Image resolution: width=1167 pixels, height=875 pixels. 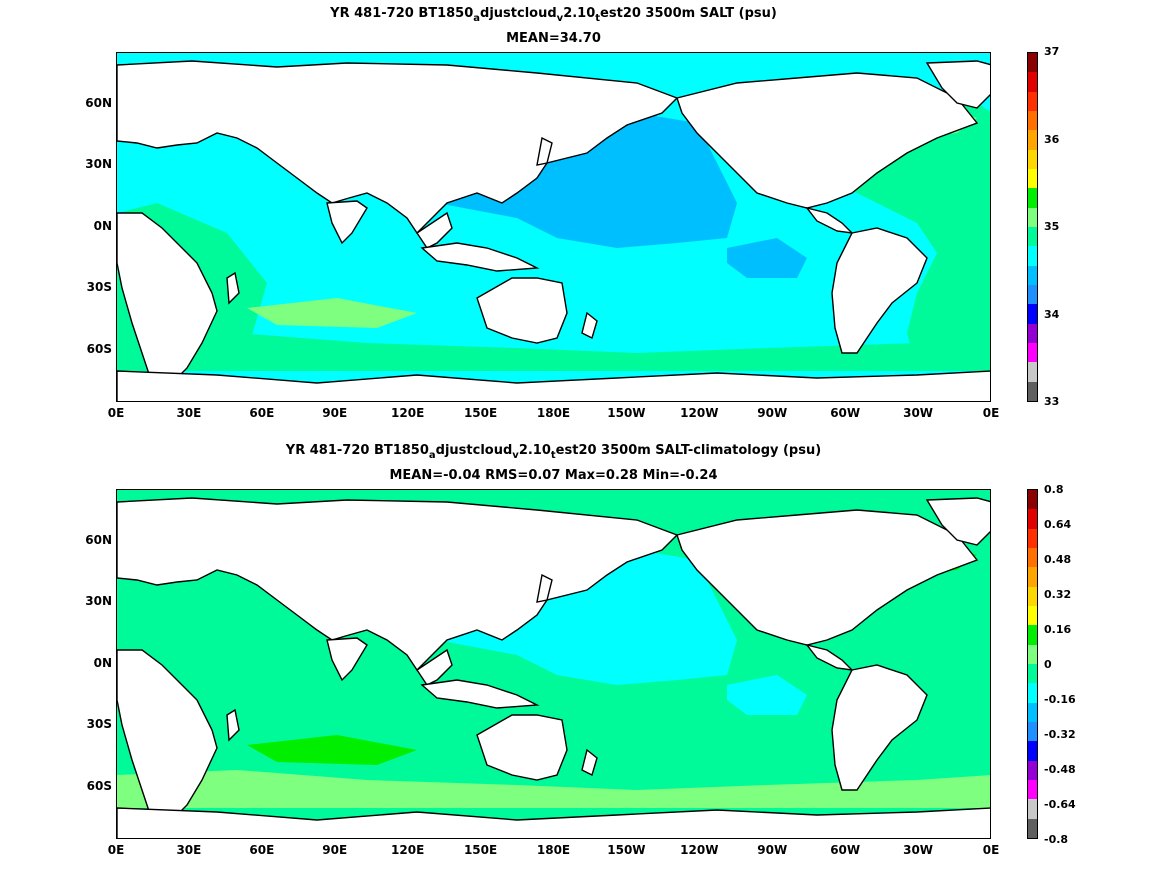 I want to click on colorbar-label: 0.16, so click(x=1058, y=629).